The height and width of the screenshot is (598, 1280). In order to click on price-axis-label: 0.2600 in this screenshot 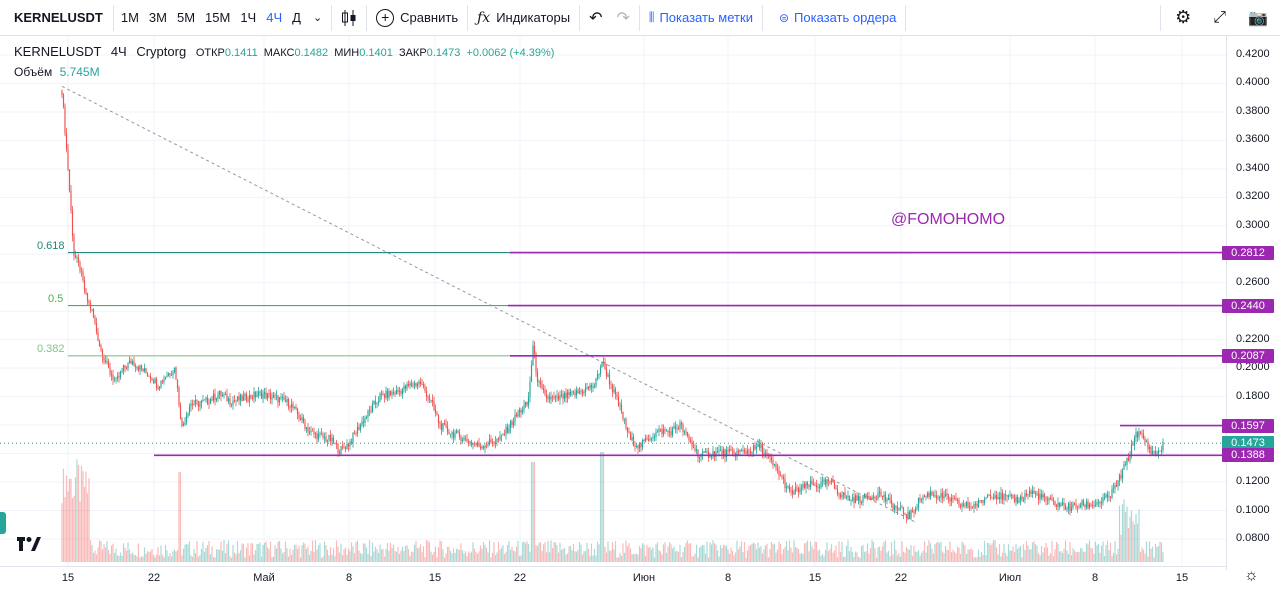, I will do `click(1253, 281)`.